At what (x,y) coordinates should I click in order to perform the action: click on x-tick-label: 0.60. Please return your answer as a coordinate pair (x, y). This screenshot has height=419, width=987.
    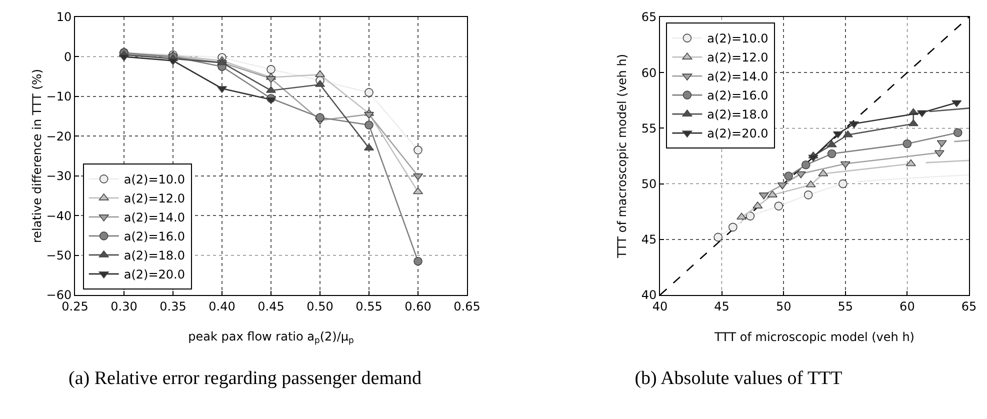
    Looking at the image, I should click on (418, 306).